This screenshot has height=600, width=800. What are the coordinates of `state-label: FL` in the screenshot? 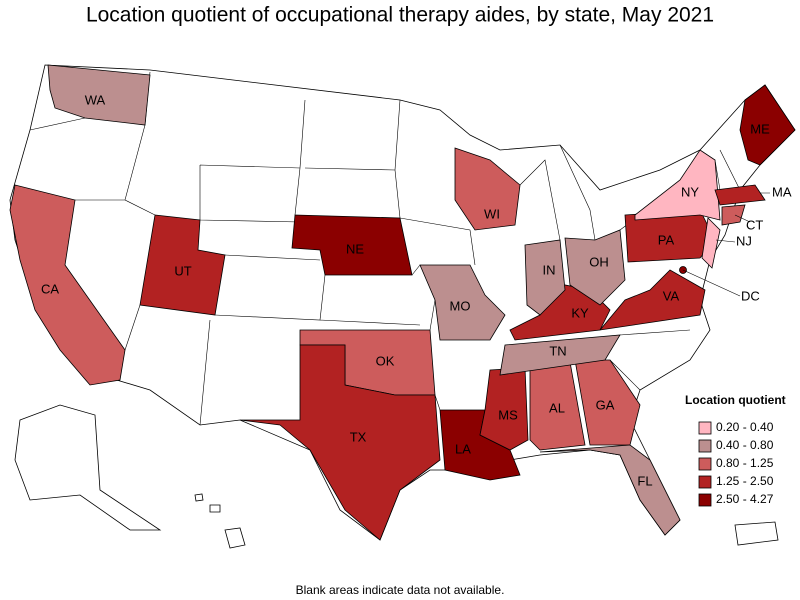 It's located at (644, 480).